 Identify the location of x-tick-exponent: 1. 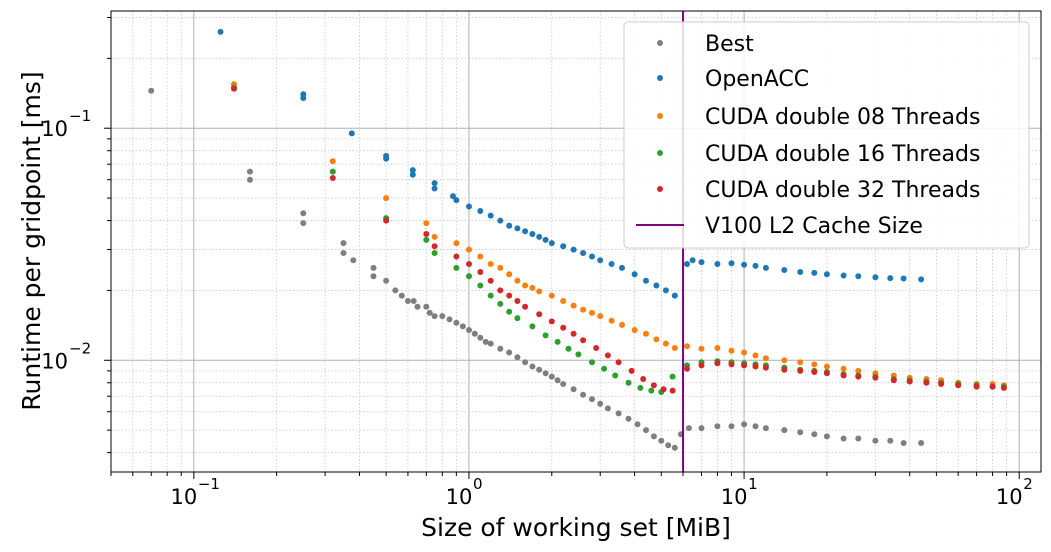
(753, 484).